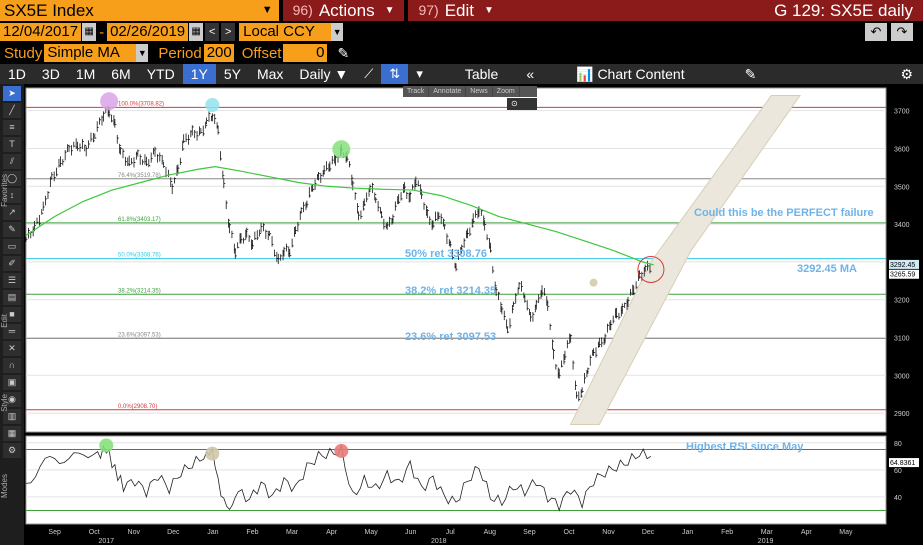 This screenshot has height=545, width=923. Describe the element at coordinates (85, 74) in the screenshot. I see `period-1m: 1M` at that location.